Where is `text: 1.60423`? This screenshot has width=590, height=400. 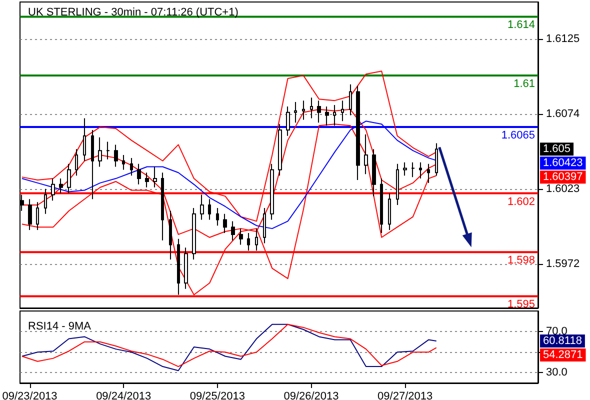 text: 1.60423 is located at coordinates (563, 163).